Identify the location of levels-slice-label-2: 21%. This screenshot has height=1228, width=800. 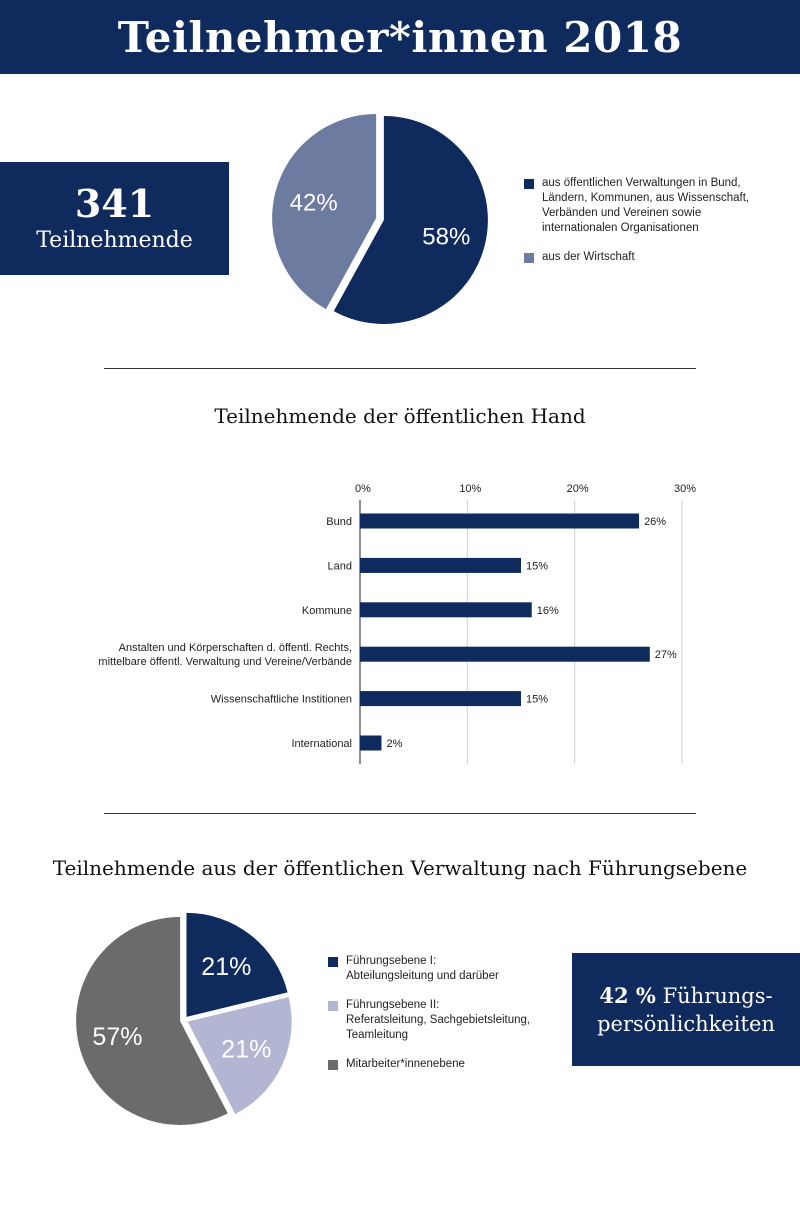
(246, 1049).